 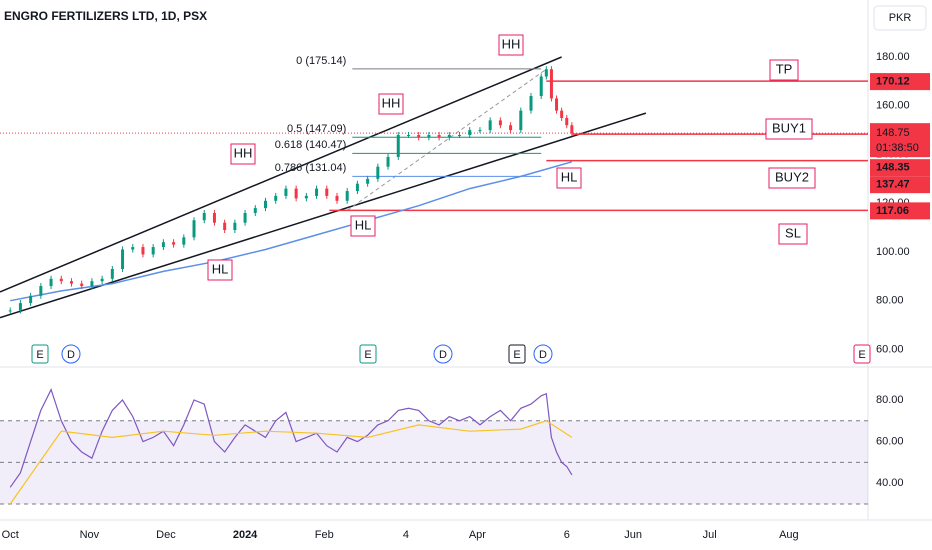 I want to click on dashed-line, so click(x=446, y=139).